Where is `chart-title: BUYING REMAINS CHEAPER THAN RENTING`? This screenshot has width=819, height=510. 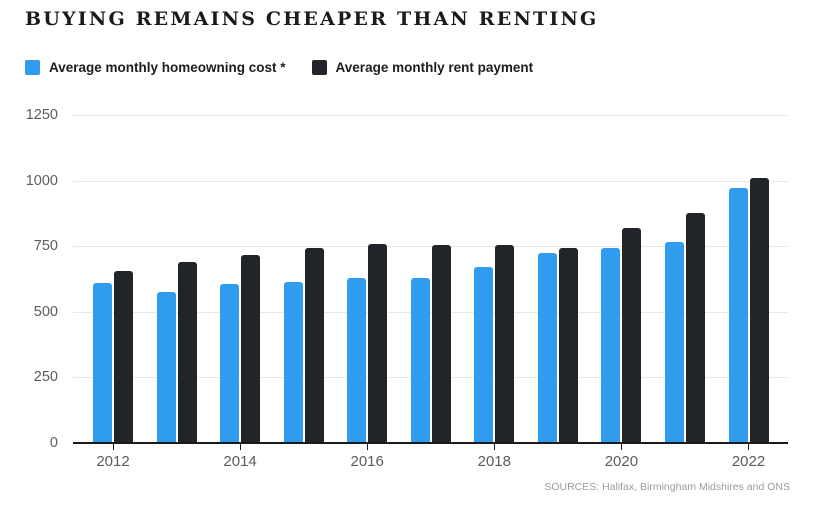 chart-title: BUYING REMAINS CHEAPER THAN RENTING is located at coordinates (312, 19).